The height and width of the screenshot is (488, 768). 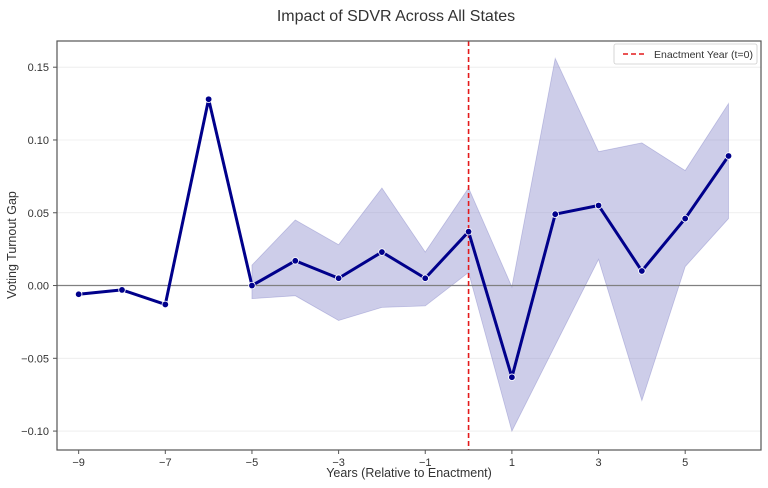 I want to click on y-tick-label: 0.05, so click(x=38, y=214).